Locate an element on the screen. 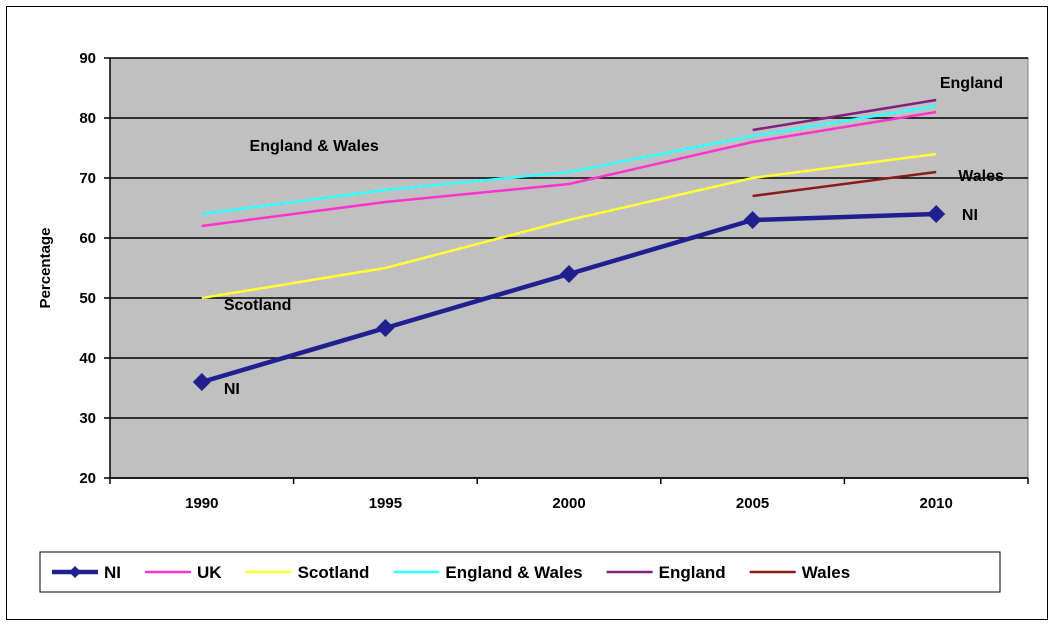  legend-label-england: England is located at coordinates (692, 572).